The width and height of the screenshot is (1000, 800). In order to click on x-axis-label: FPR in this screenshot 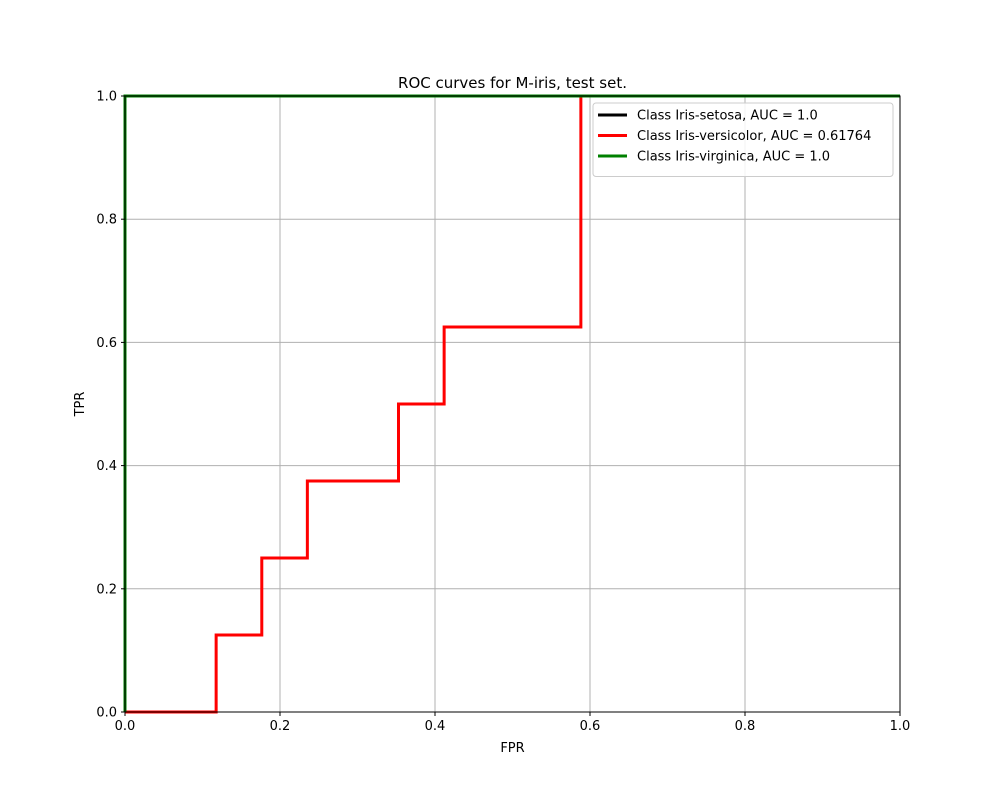, I will do `click(512, 748)`.